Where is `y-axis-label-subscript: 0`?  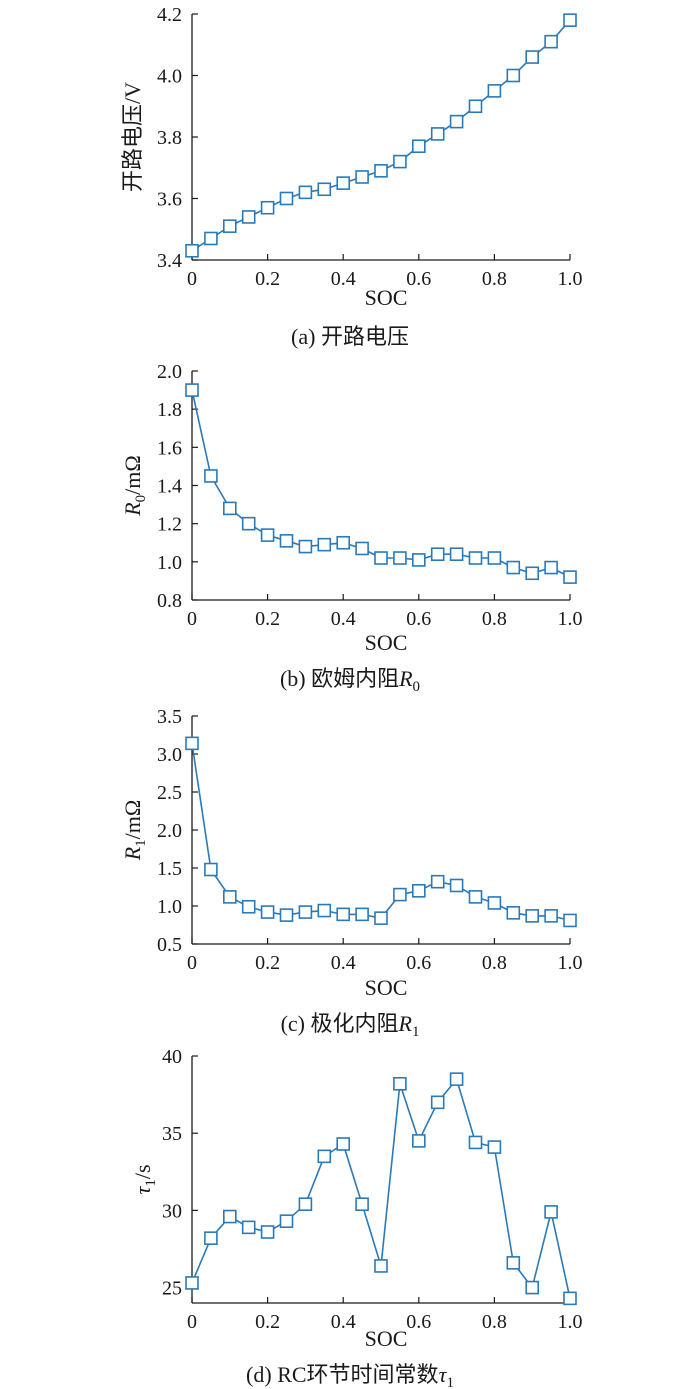
y-axis-label-subscript: 0 is located at coordinates (141, 499).